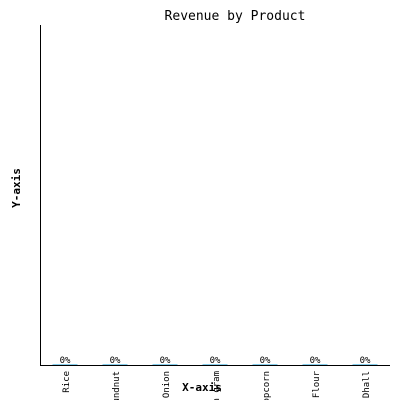  What do you see at coordinates (165, 361) in the screenshot?
I see `data-label-2: 0%` at bounding box center [165, 361].